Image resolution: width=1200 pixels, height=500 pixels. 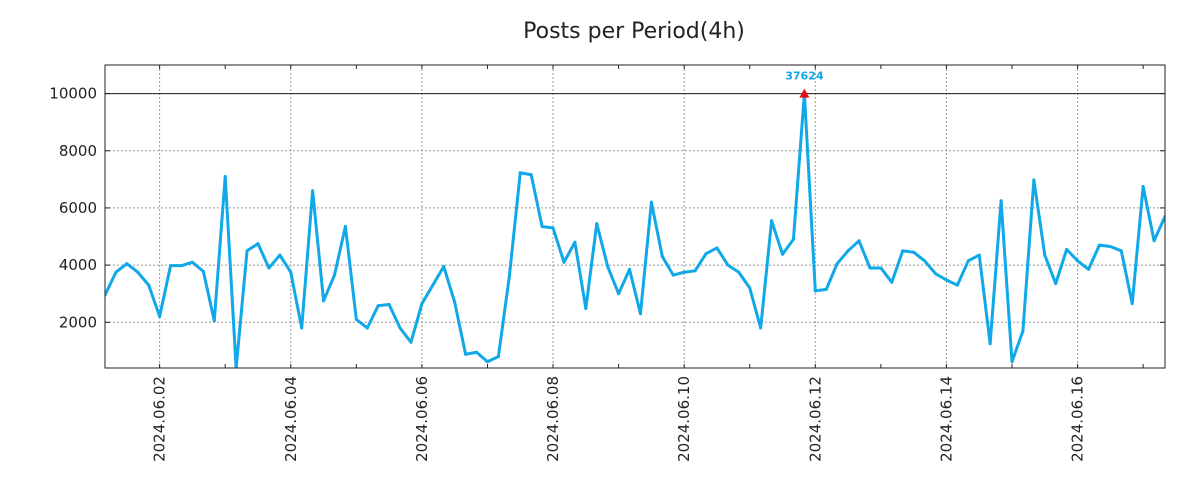 What do you see at coordinates (73, 94) in the screenshot?
I see `y-tick-label: 10000` at bounding box center [73, 94].